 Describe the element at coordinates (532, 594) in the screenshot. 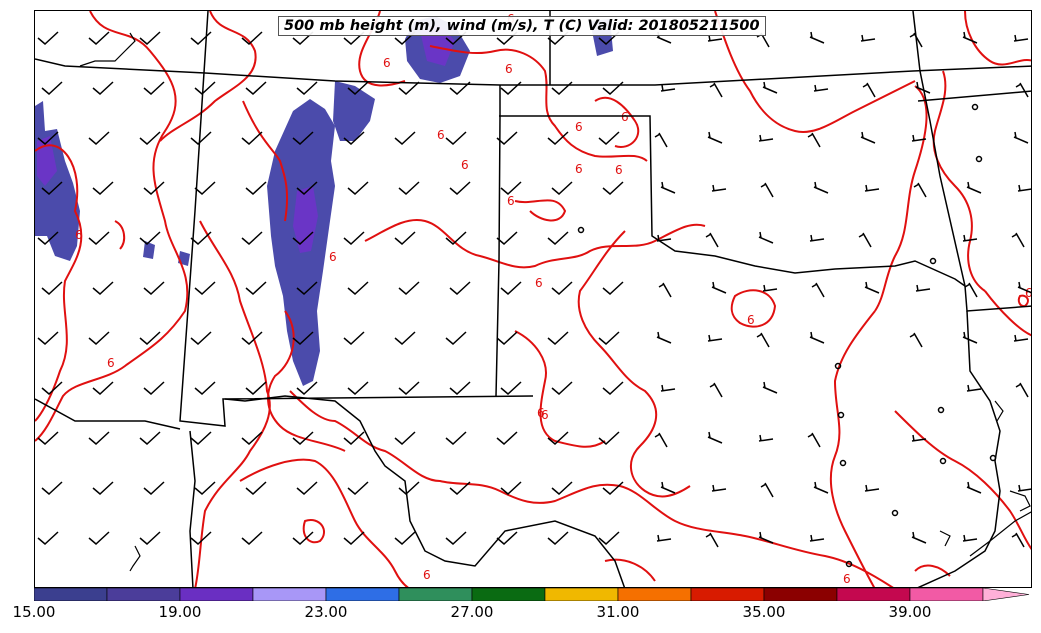

I see `colorbar-bins` at that location.